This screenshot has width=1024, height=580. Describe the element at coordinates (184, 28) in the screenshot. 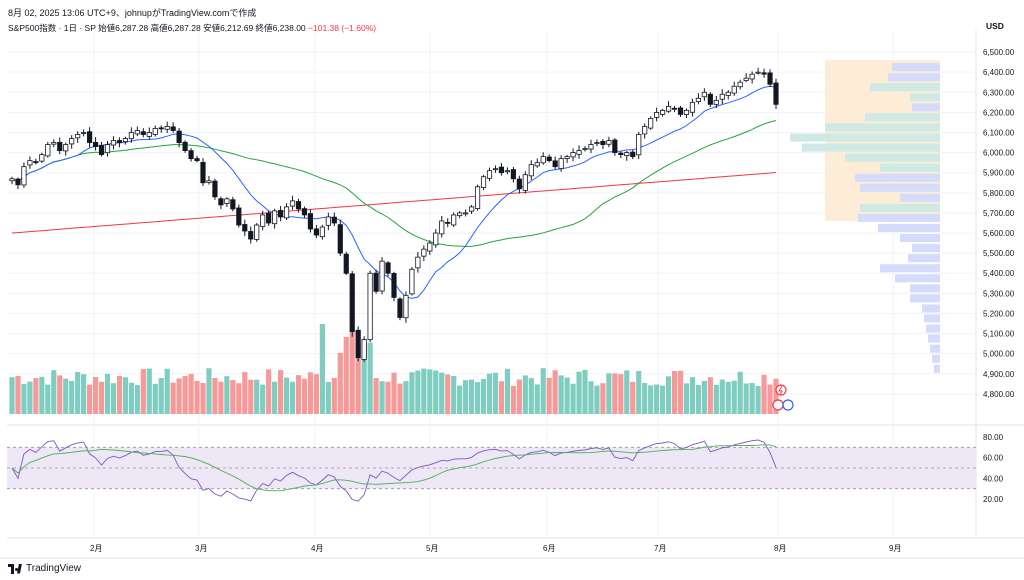

I see `high-value: 6,287.28` at that location.